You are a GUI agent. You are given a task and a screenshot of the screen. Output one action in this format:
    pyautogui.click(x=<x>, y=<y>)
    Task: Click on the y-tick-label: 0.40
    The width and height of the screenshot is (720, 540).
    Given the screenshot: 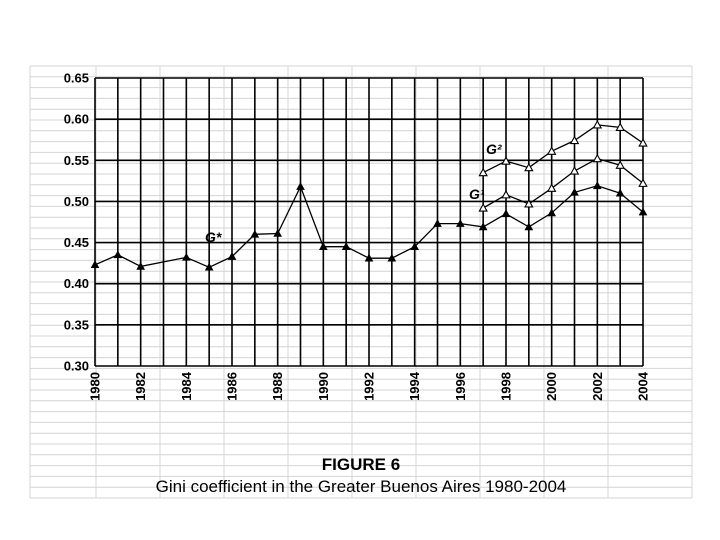 What is the action you would take?
    pyautogui.click(x=76, y=283)
    